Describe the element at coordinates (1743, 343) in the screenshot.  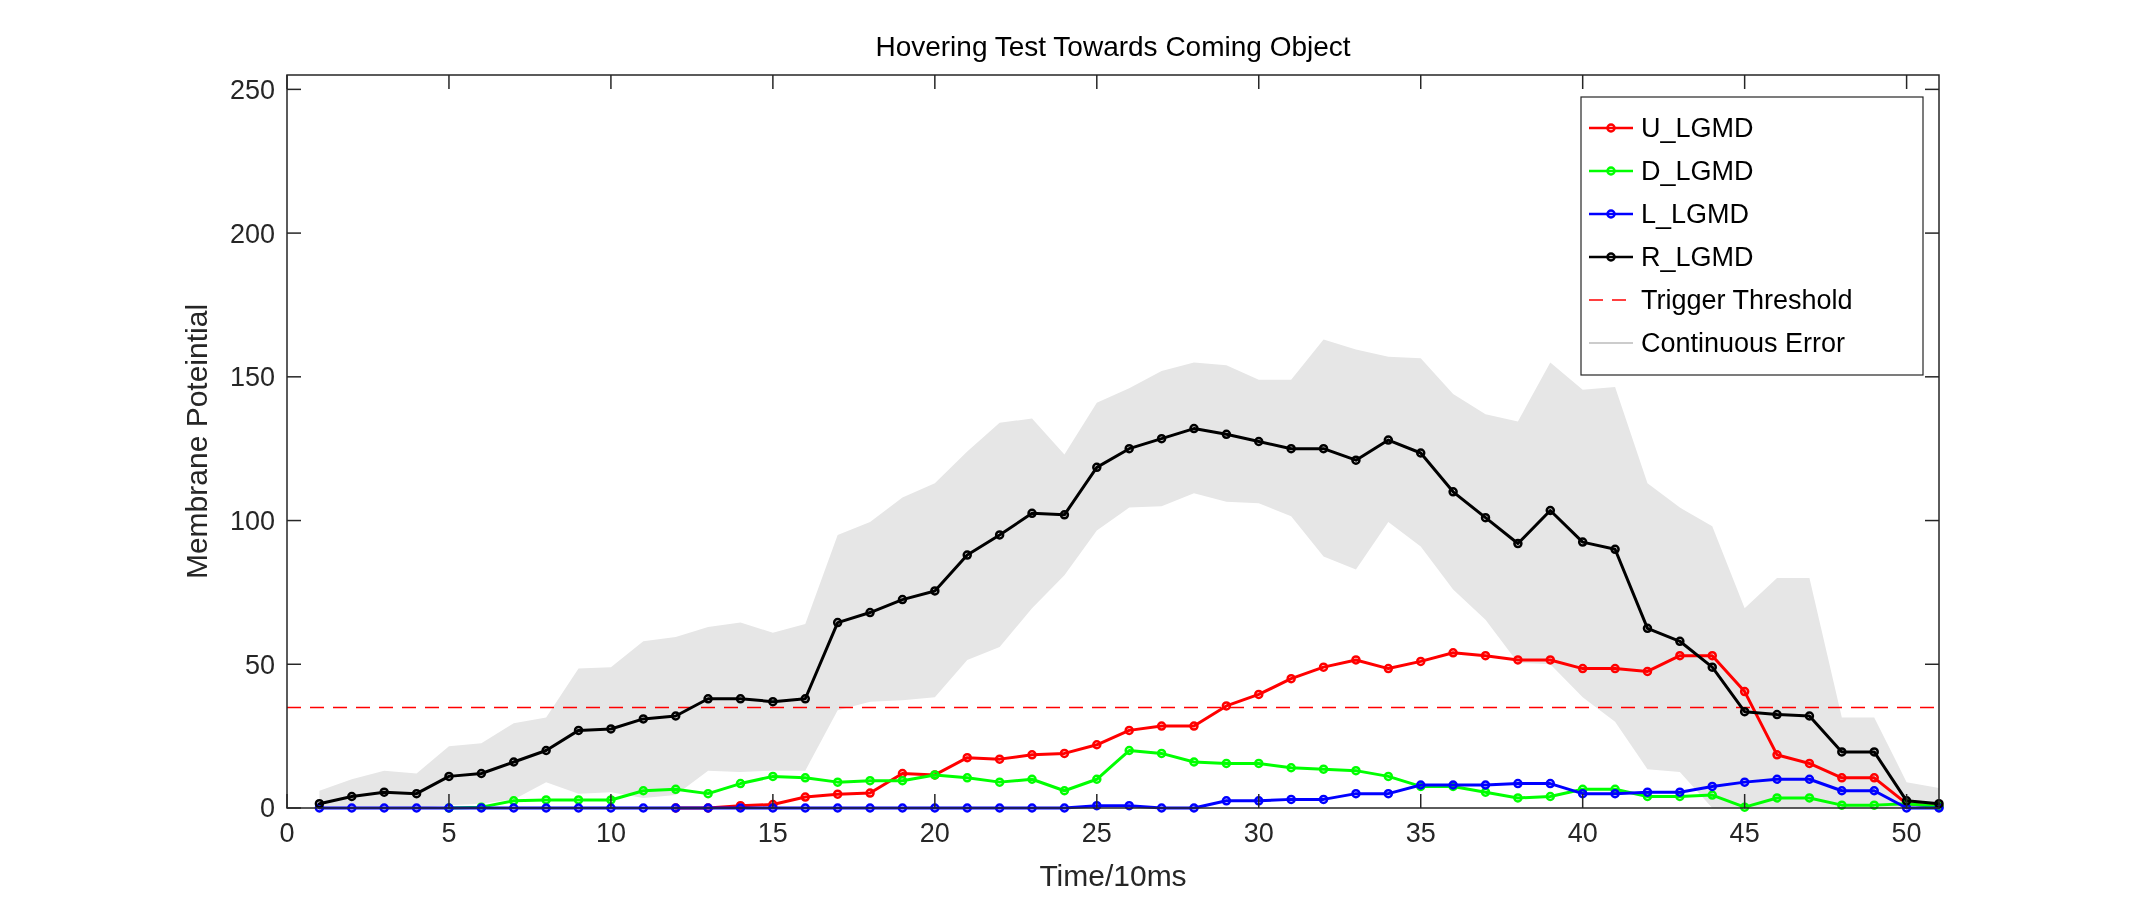
I see `annotation: Continuous Error` at that location.